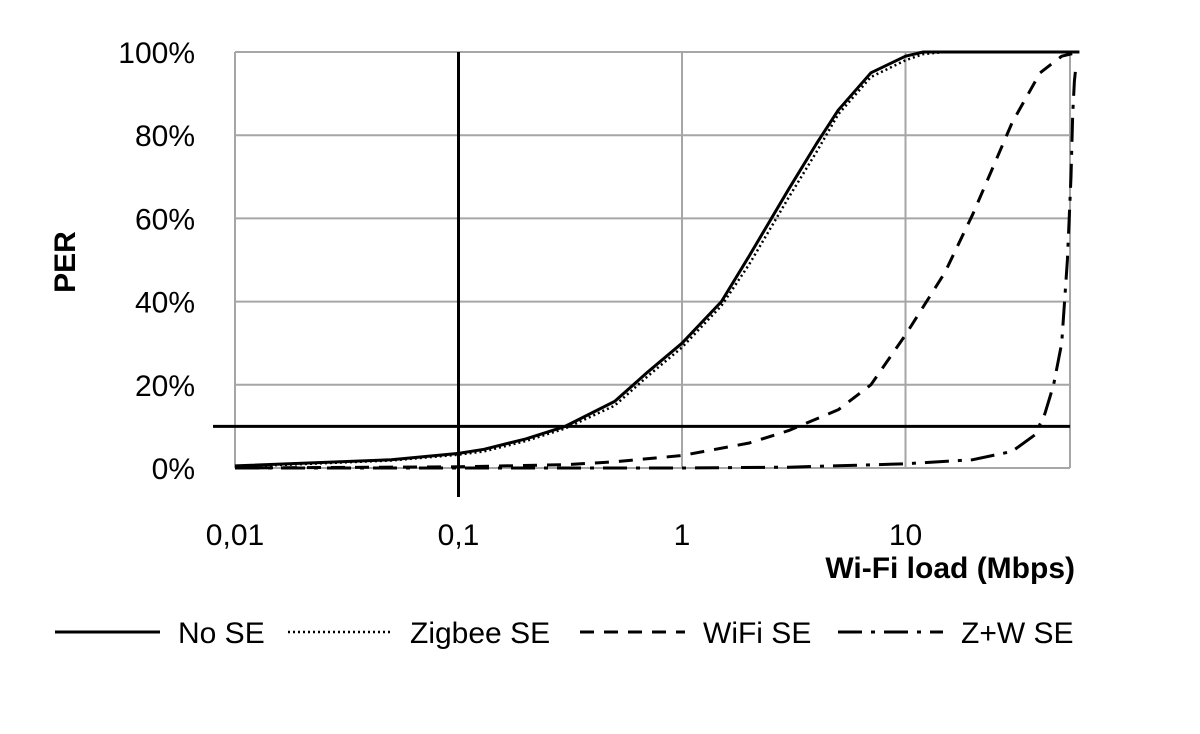 This screenshot has height=734, width=1200. What do you see at coordinates (221, 633) in the screenshot?
I see `legend-label: No SE` at bounding box center [221, 633].